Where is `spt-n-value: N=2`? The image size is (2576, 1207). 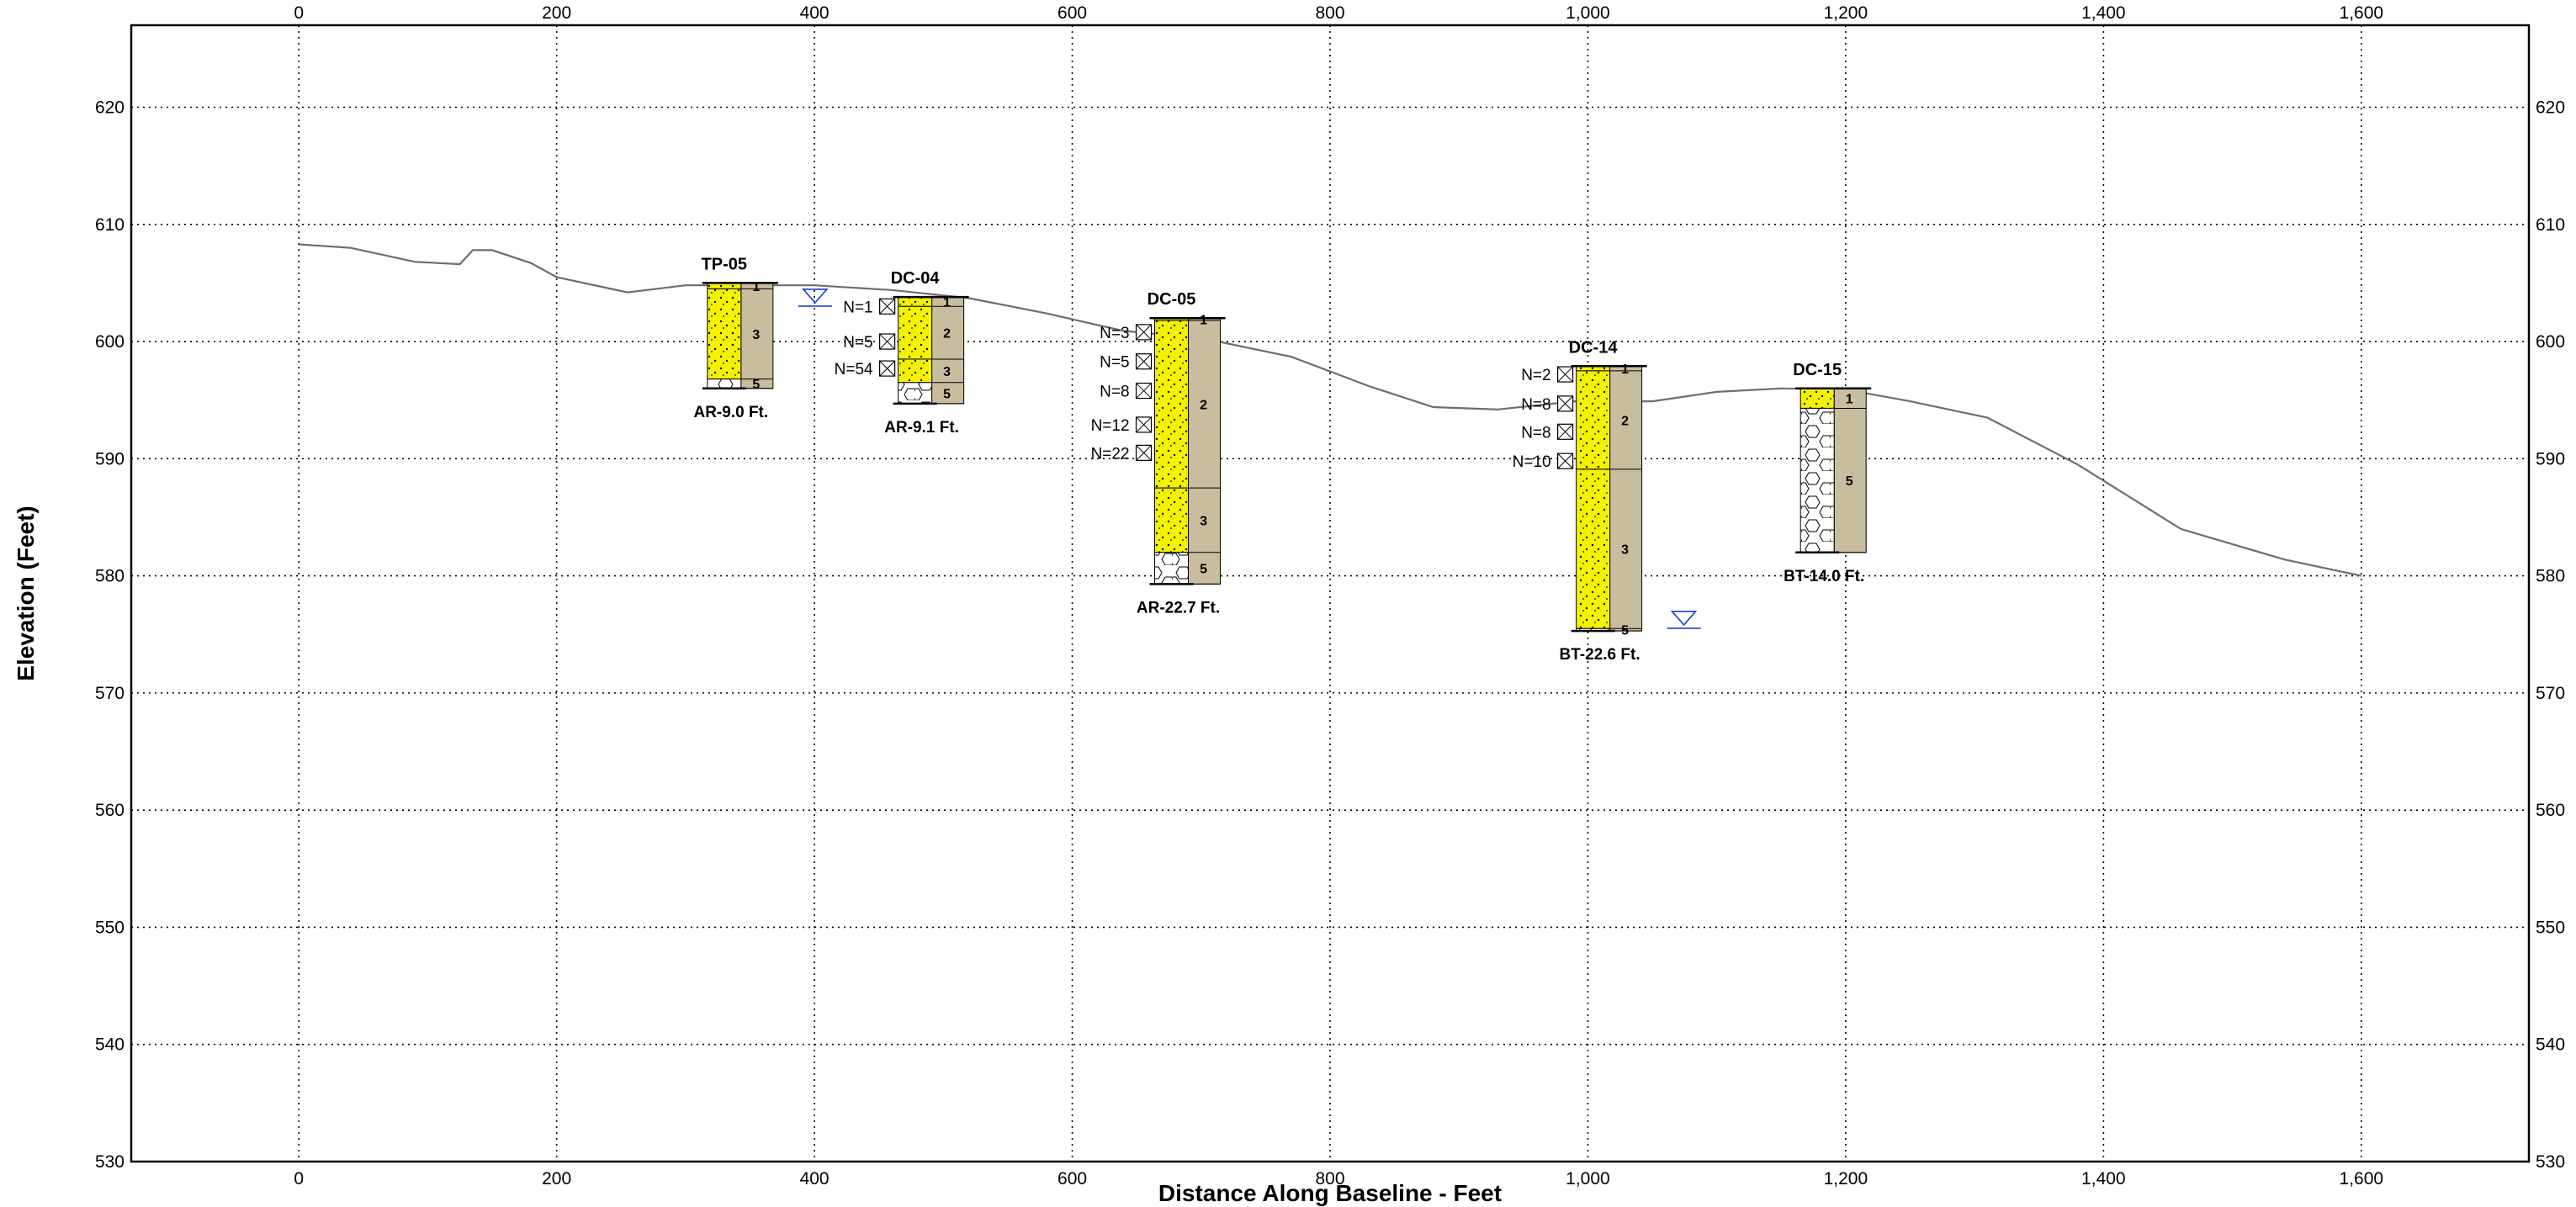
spt-n-value: N=2 is located at coordinates (1535, 375).